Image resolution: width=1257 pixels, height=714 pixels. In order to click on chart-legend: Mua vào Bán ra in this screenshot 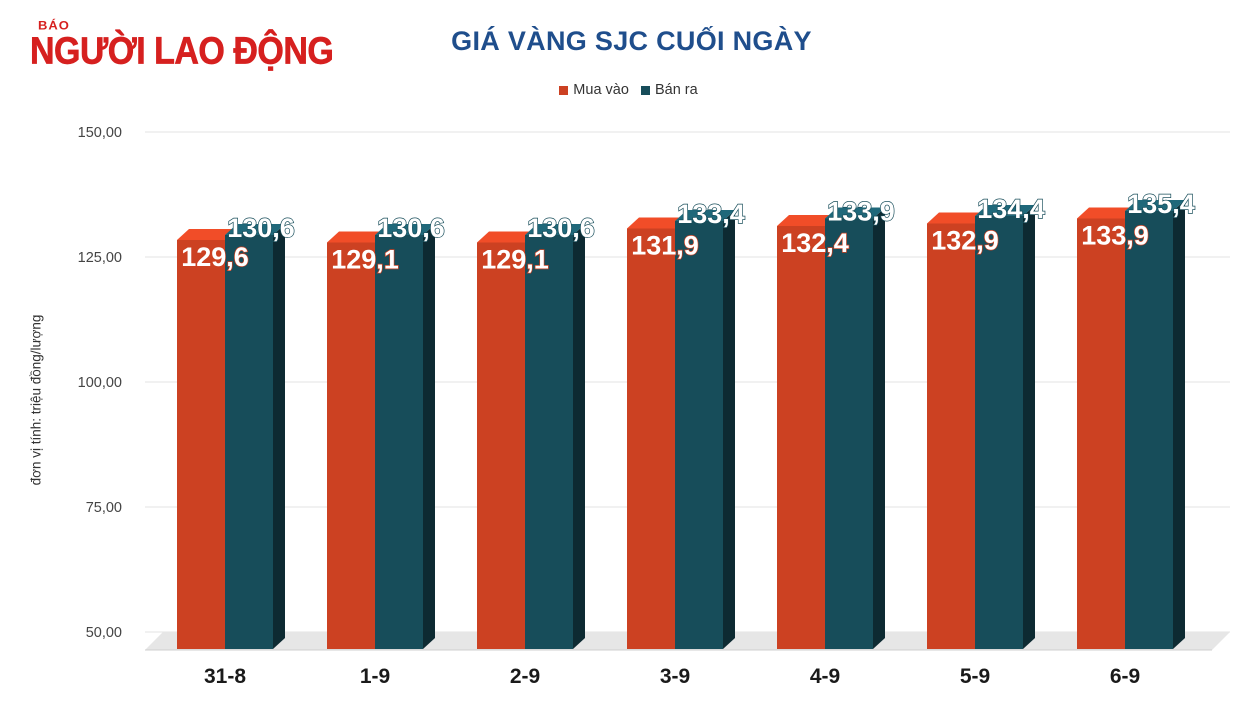, I will do `click(628, 90)`.